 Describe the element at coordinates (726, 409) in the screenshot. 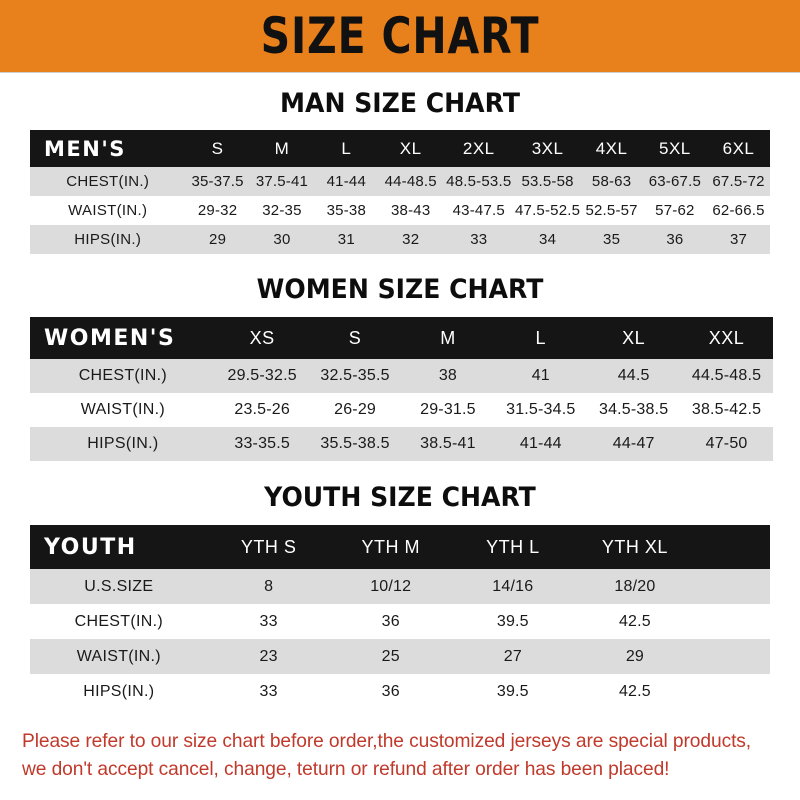

I see `women-waist-5: 38.5-42.5` at that location.